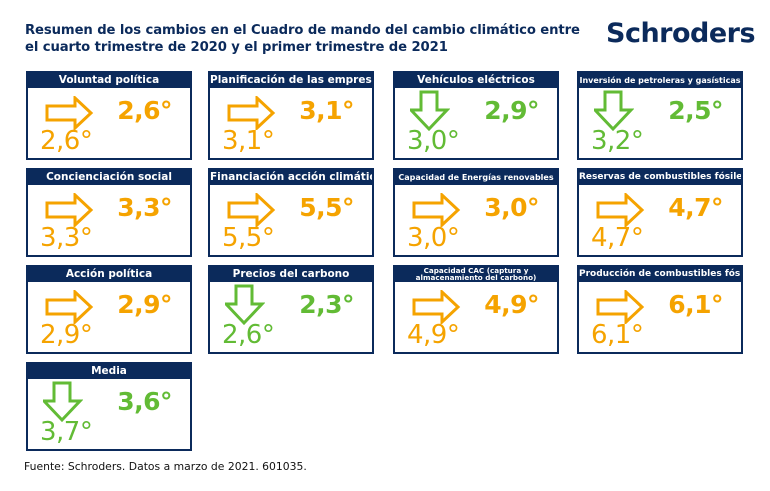 The width and height of the screenshot is (770, 491). Describe the element at coordinates (291, 220) in the screenshot. I see `card-body: 5,5° 5,5°` at that location.